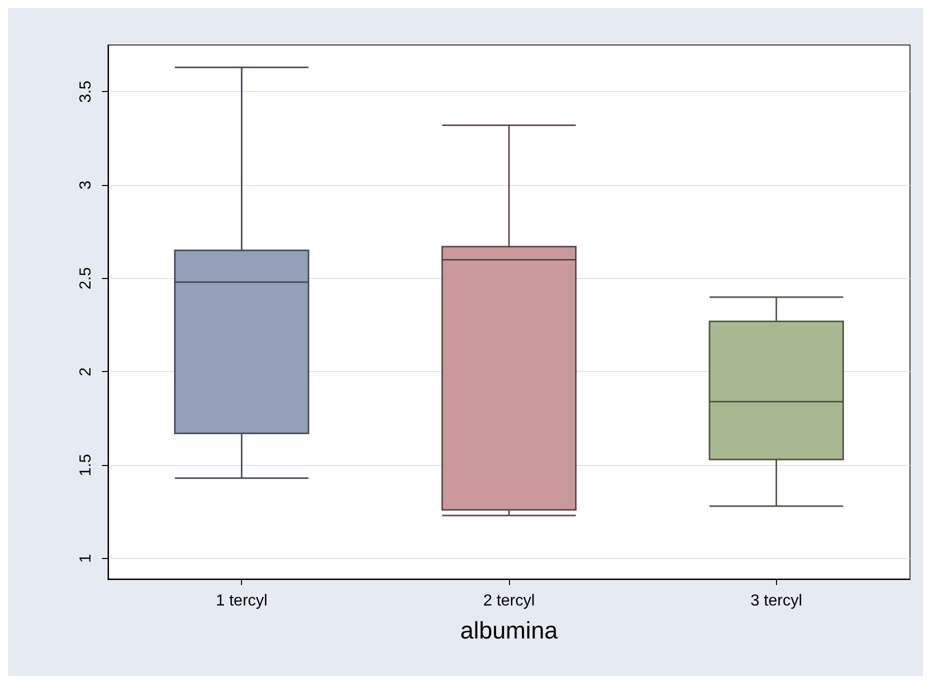  I want to click on y-tick-label: 3.5, so click(86, 91).